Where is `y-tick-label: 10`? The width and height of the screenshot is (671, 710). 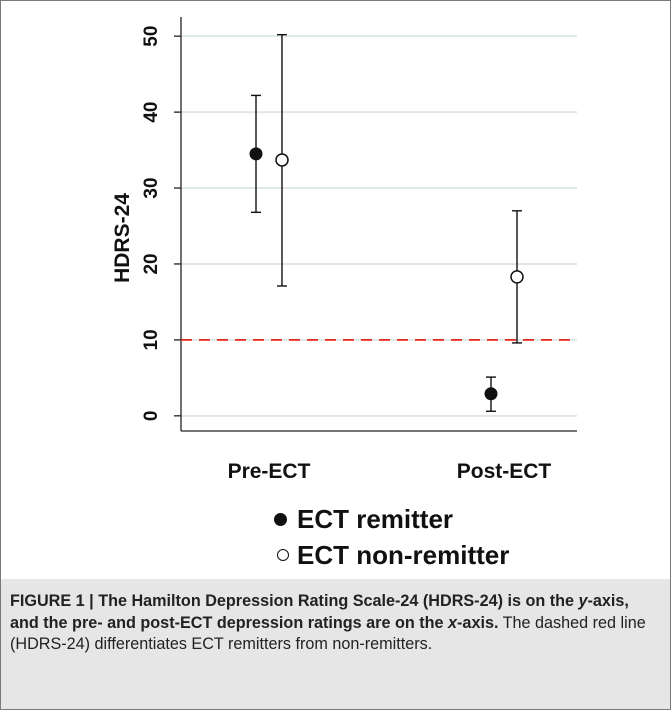
y-tick-label: 10 is located at coordinates (151, 339).